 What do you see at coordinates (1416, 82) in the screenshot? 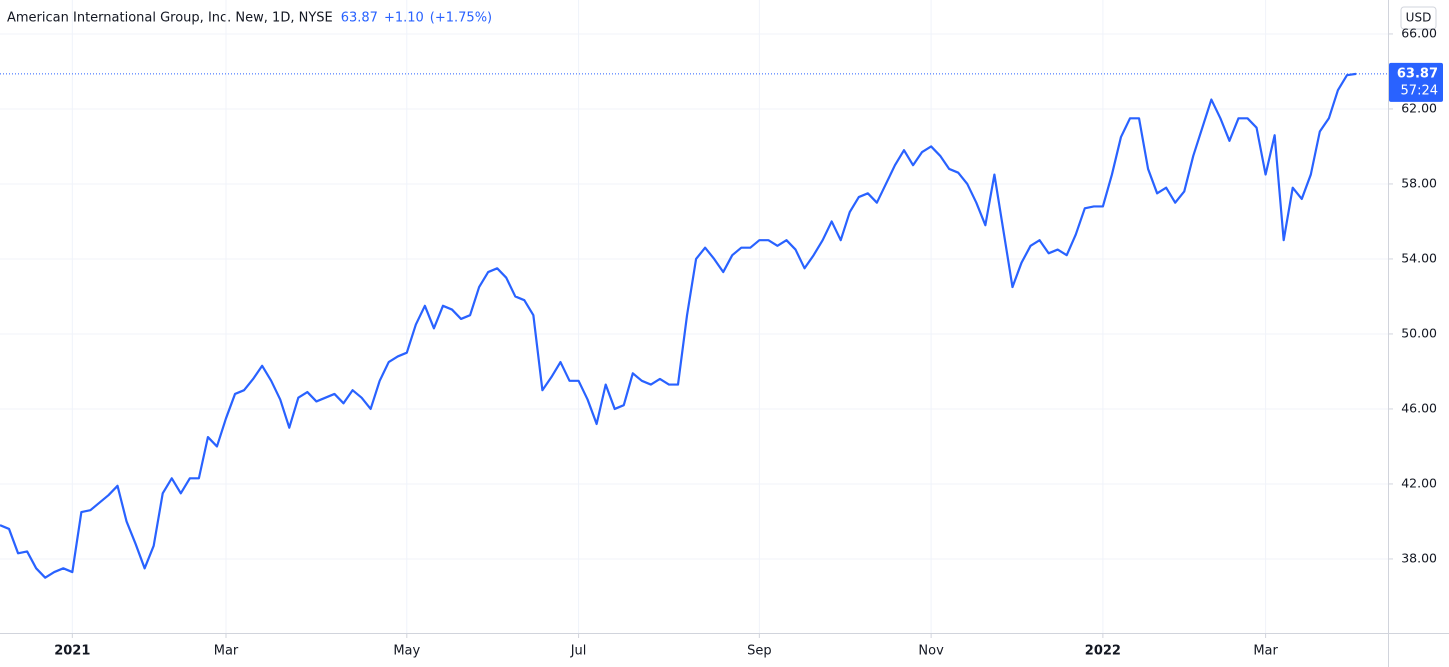
I see `price-tag` at bounding box center [1416, 82].